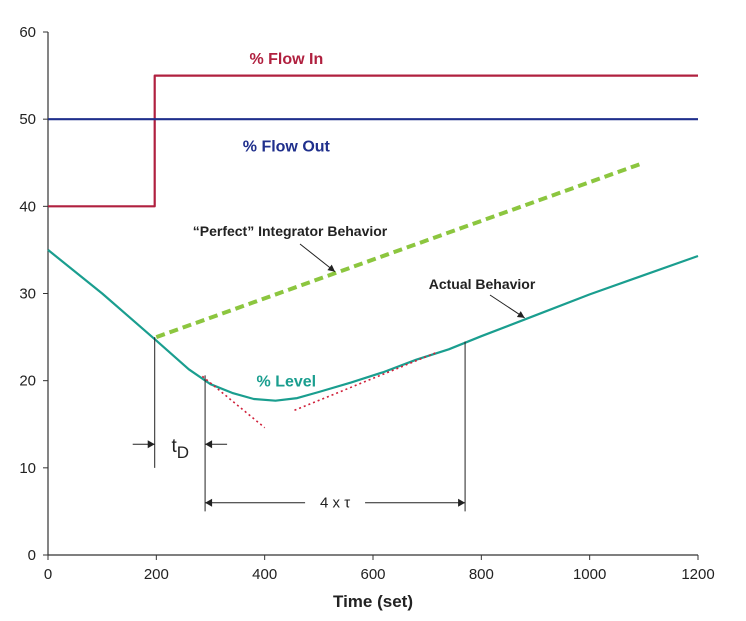 The width and height of the screenshot is (746, 621). I want to click on perfect-leader-head, so click(331, 268).